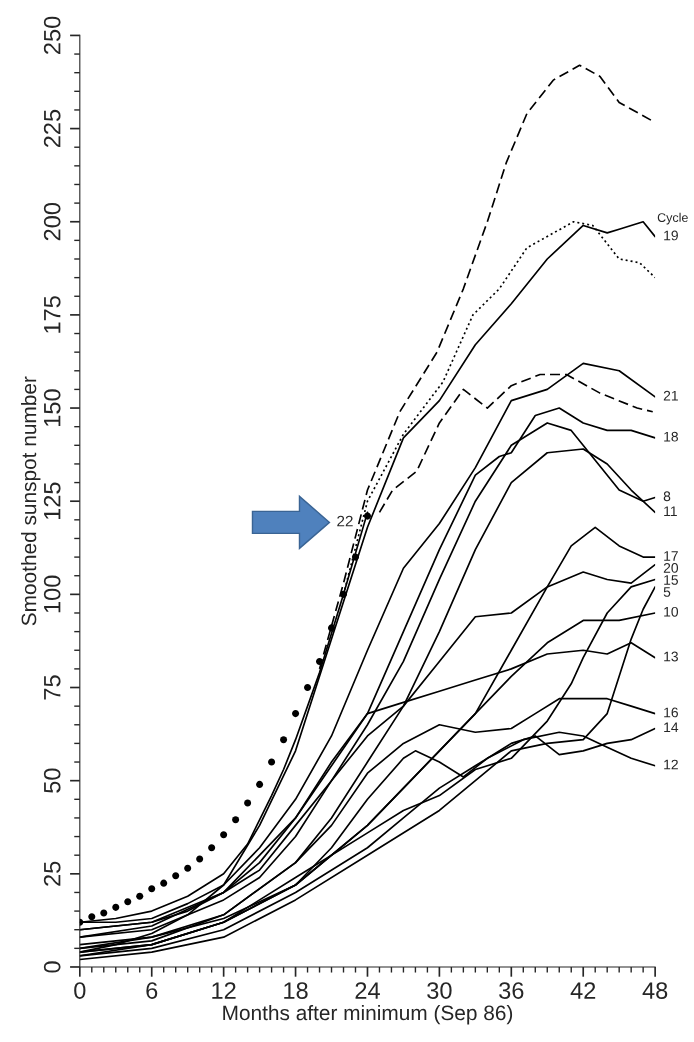 The image size is (694, 1042). I want to click on y-tick-label: 200, so click(52, 221).